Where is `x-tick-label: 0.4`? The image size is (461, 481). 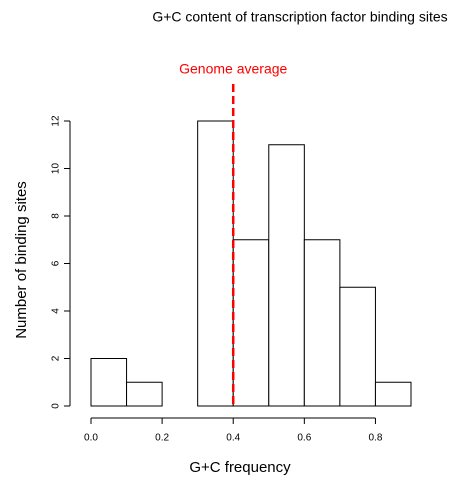
x-tick-label: 0.4 is located at coordinates (233, 438).